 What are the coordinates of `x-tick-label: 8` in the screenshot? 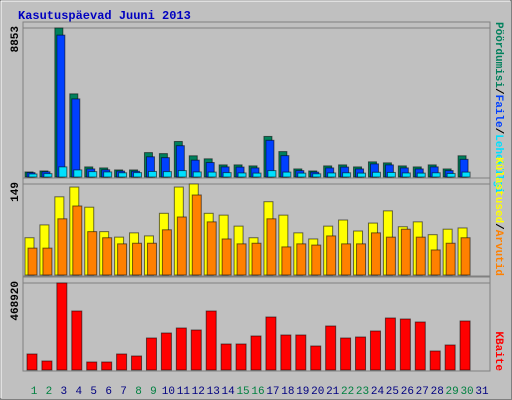 It's located at (138, 392).